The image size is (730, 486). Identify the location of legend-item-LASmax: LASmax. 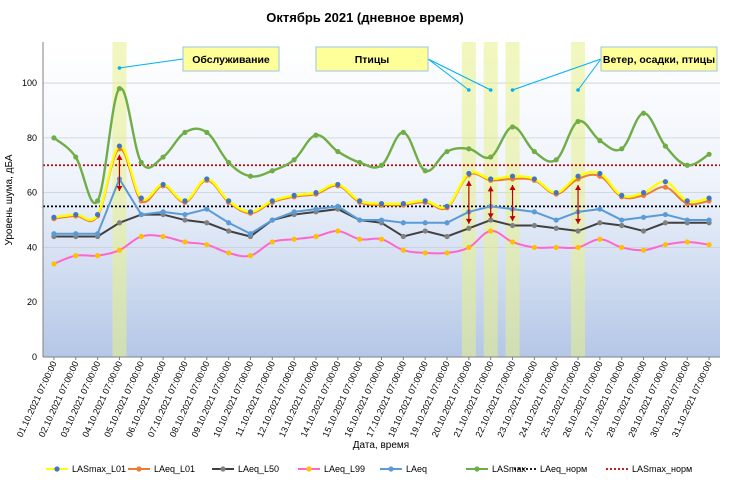
(496, 469).